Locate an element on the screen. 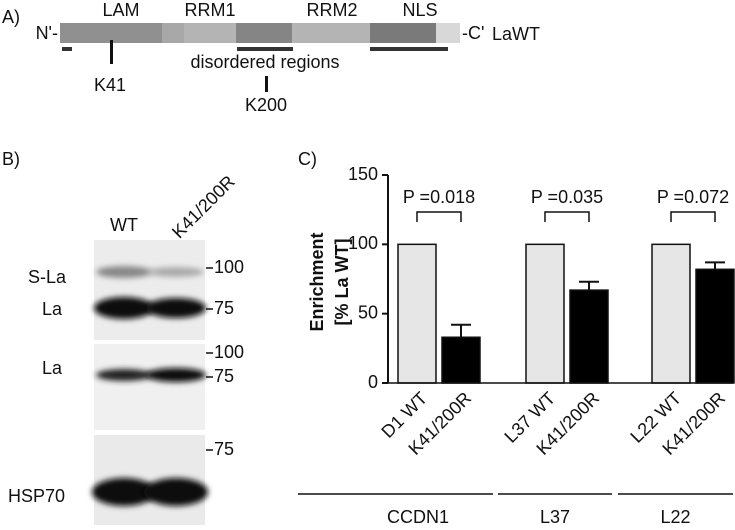 This screenshot has width=735, height=530. c-tail is located at coordinates (448, 33).